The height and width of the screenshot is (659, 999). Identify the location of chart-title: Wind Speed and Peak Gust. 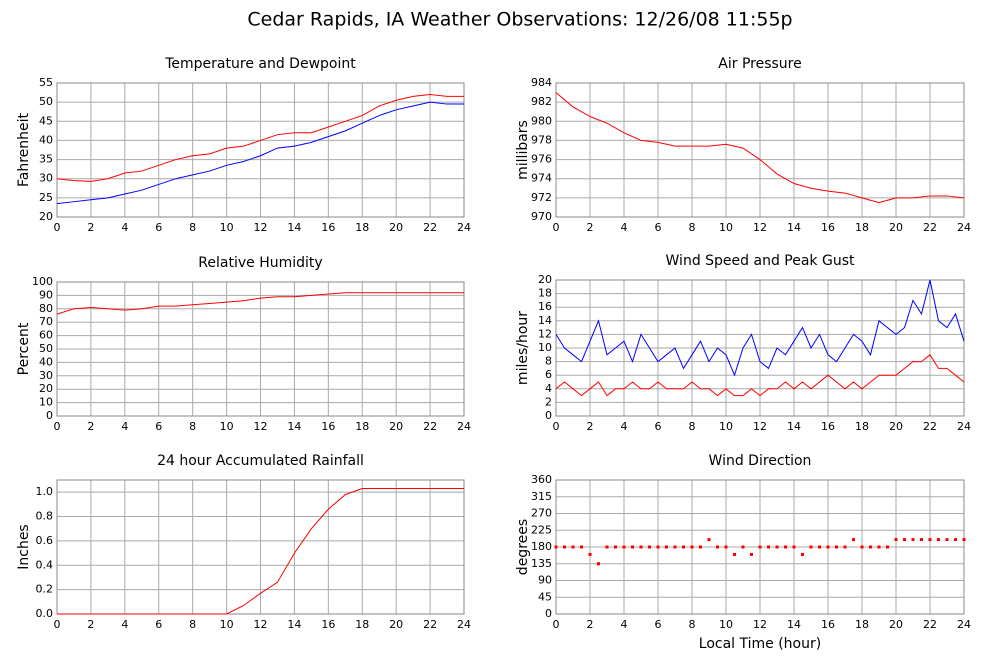
(760, 261).